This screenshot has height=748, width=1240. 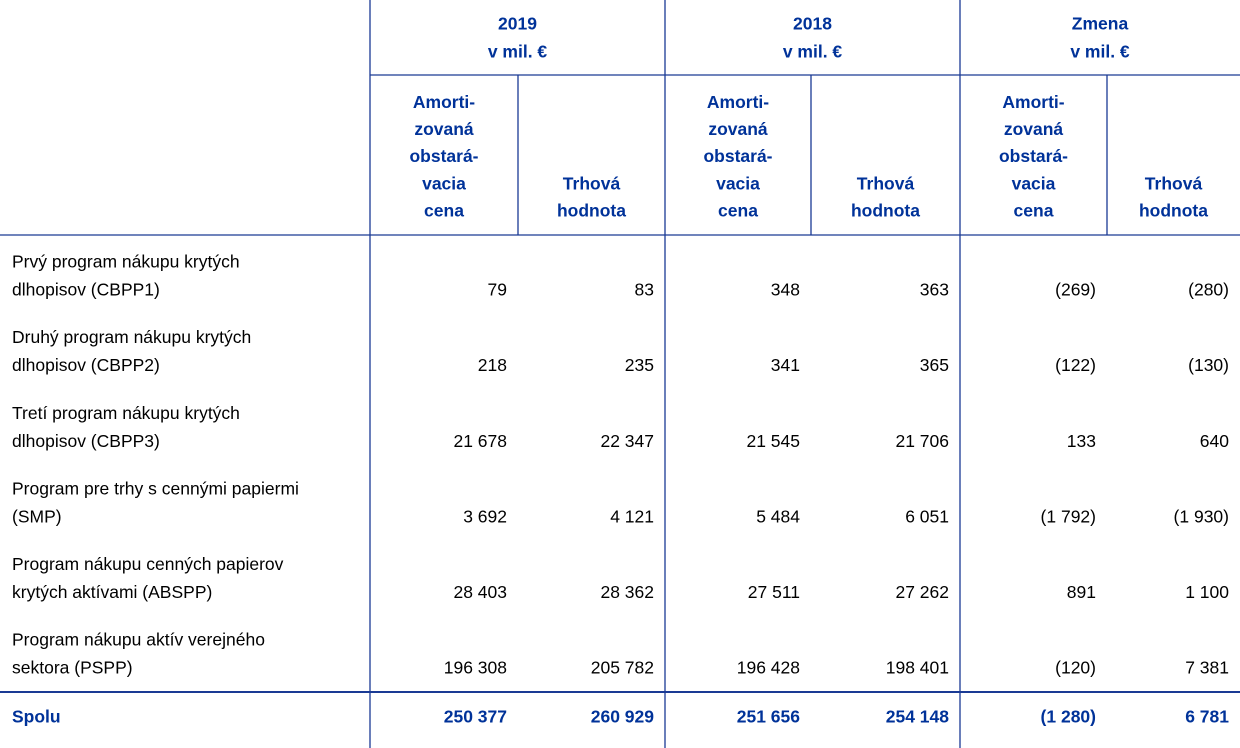 What do you see at coordinates (622, 668) in the screenshot?
I see `cell: 205 782` at bounding box center [622, 668].